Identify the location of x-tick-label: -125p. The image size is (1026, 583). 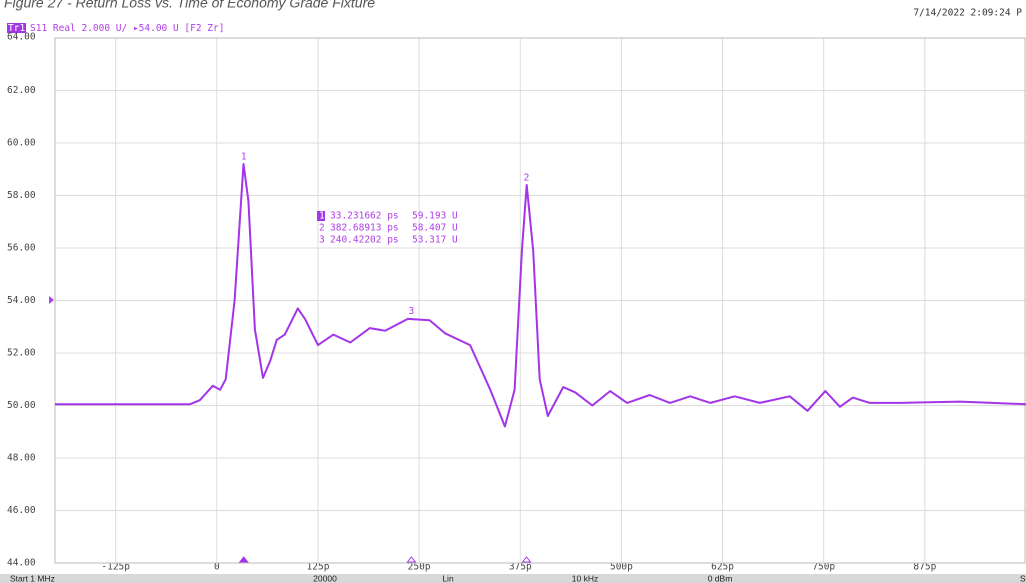
(115, 567).